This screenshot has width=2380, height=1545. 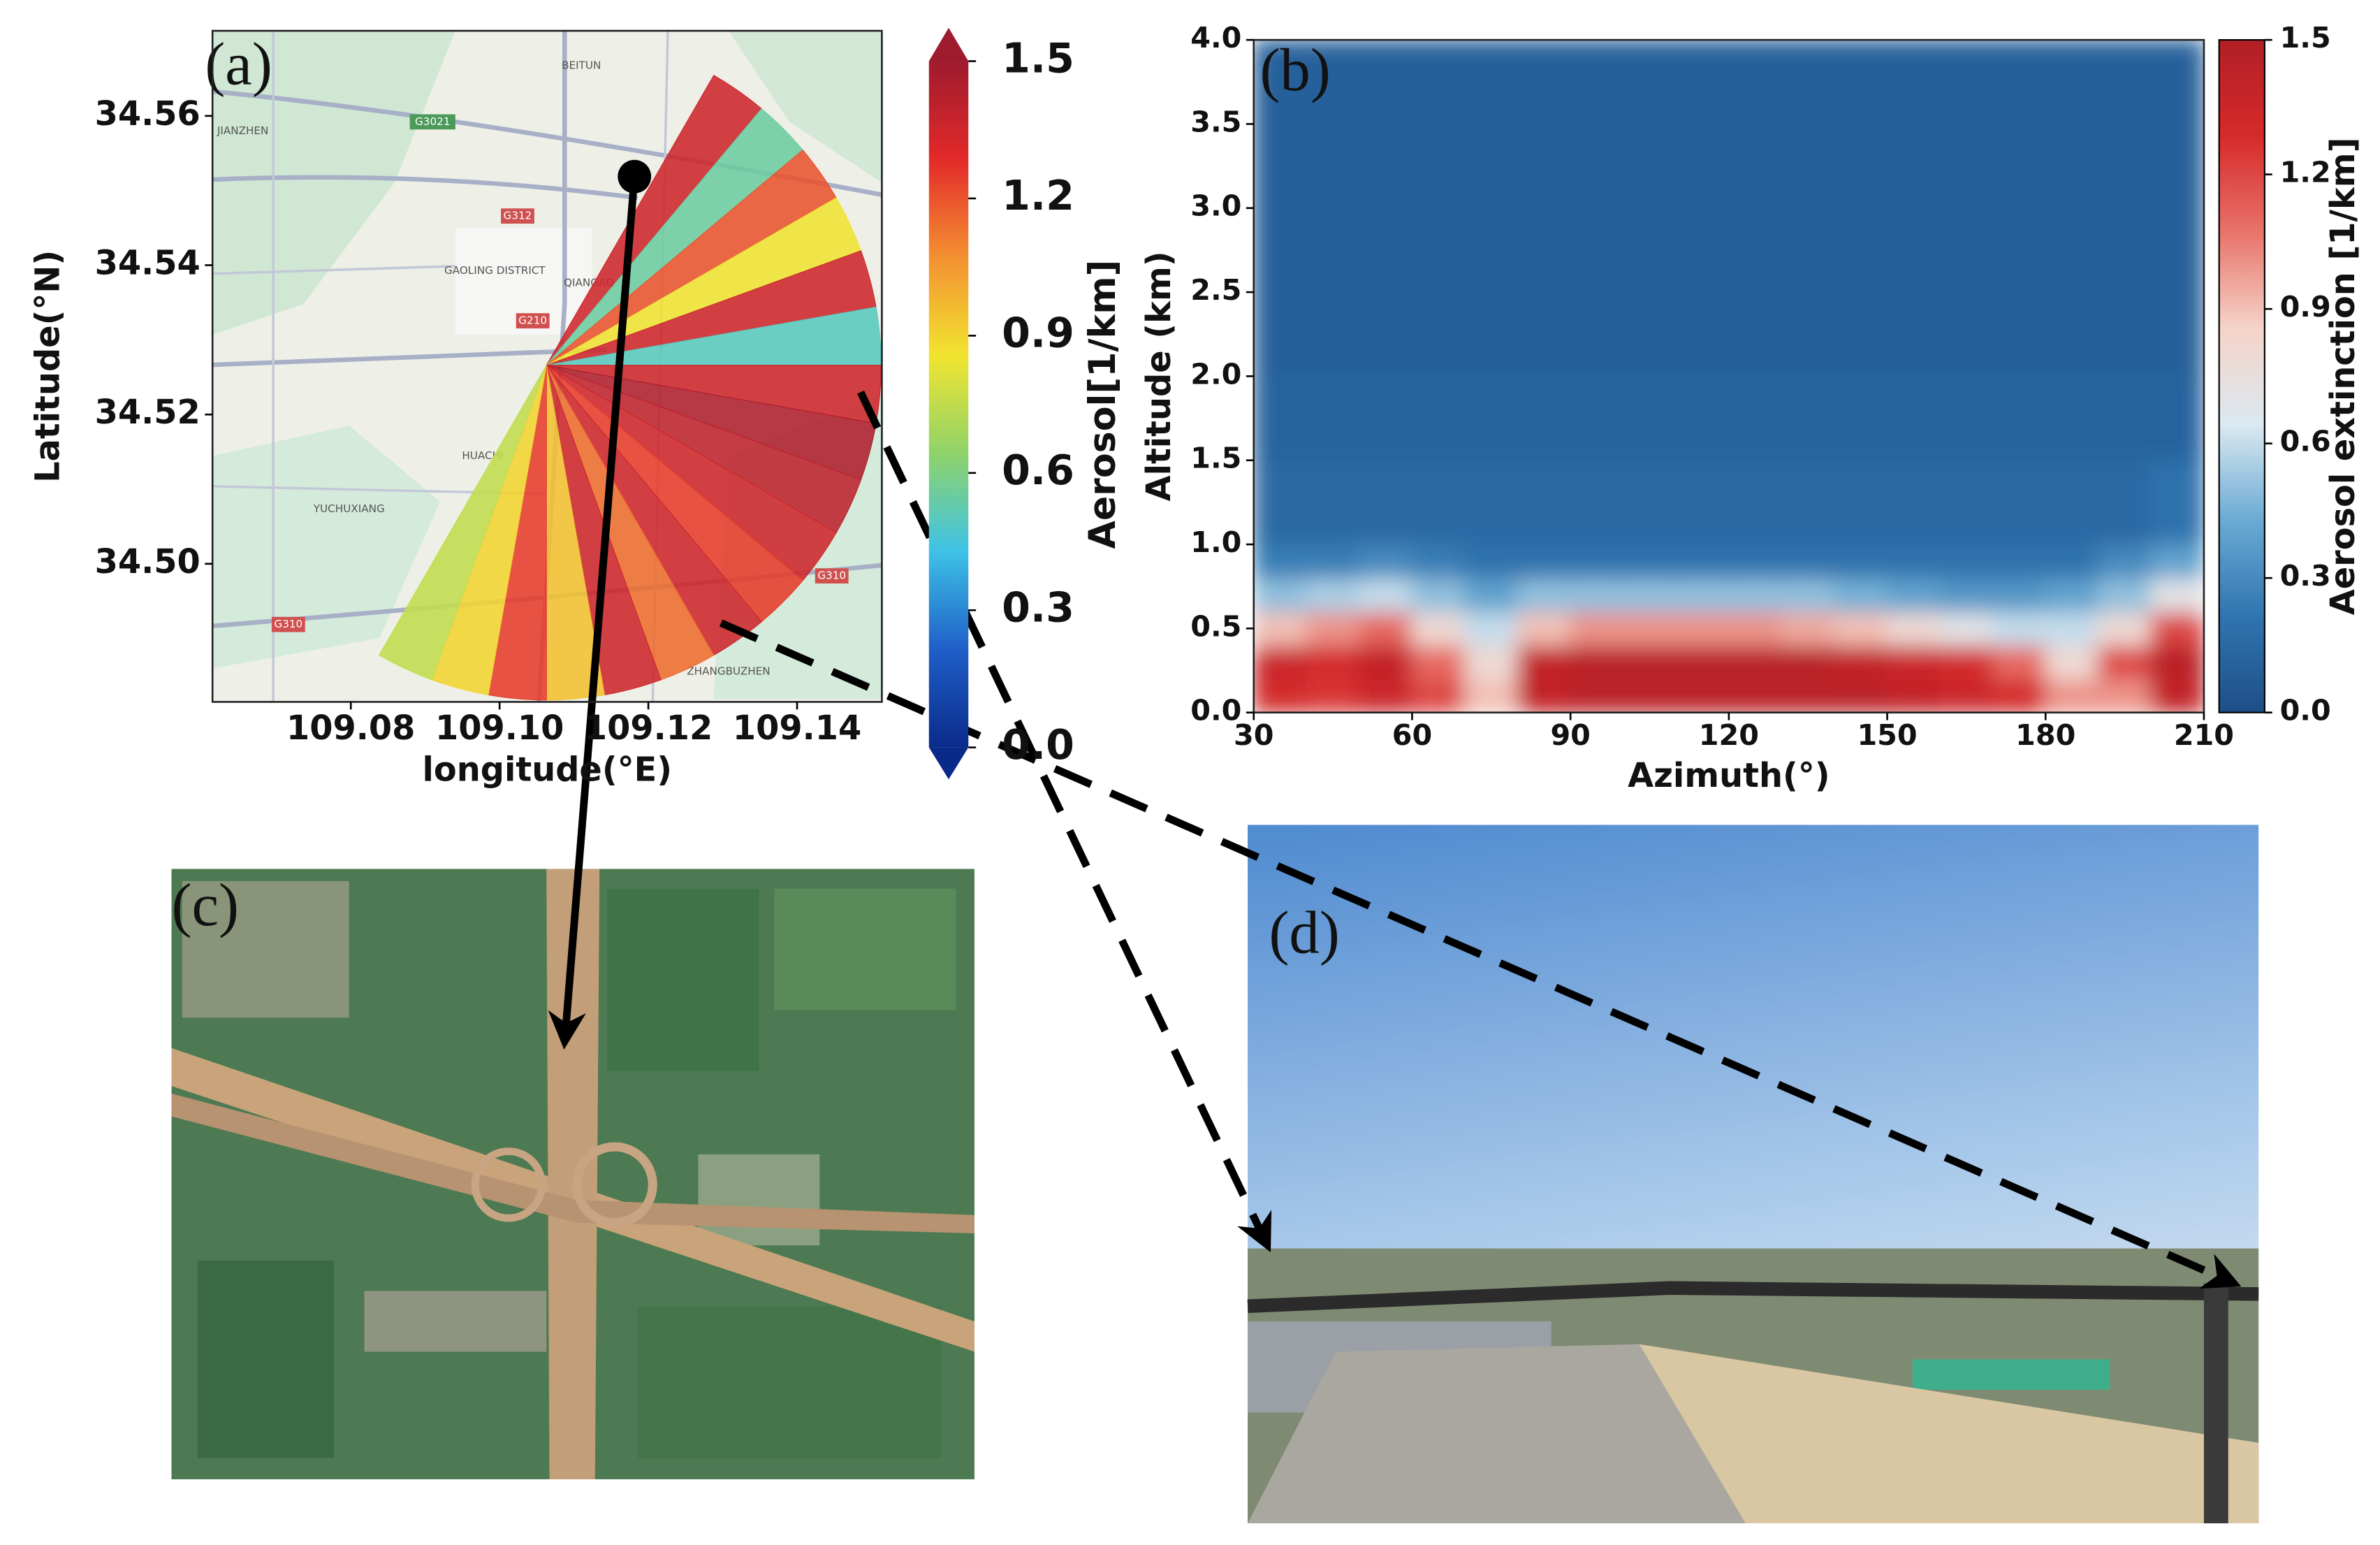 What do you see at coordinates (1215, 122) in the screenshot?
I see `y-tick-label: 3.5` at bounding box center [1215, 122].